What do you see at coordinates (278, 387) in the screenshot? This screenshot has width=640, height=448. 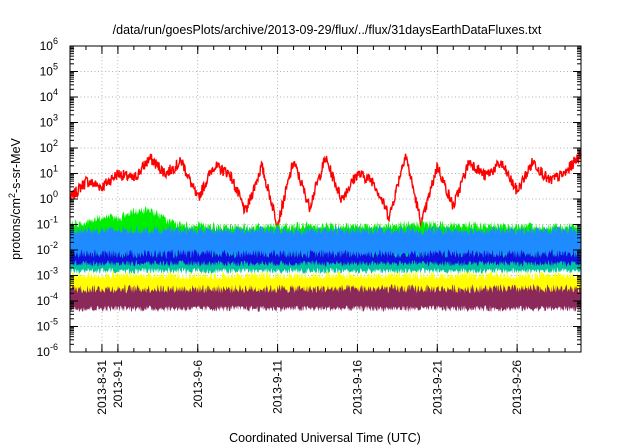 I see `x-tick-label: 2013-9-11` at bounding box center [278, 387].